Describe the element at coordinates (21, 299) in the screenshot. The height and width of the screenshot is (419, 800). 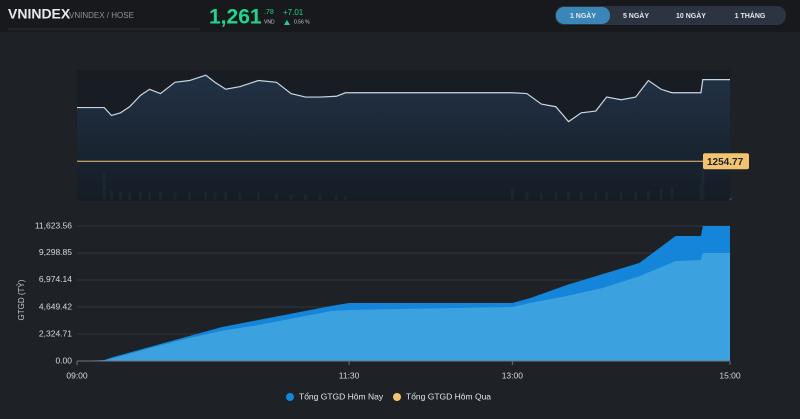
I see `y-axis-title: GTGD (TỶ)` at that location.